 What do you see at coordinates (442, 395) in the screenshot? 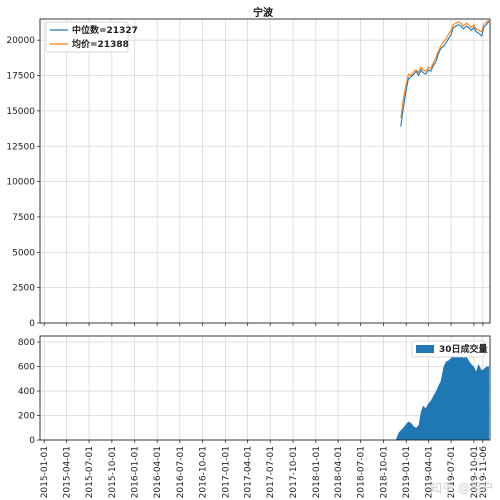
I see `volume-area` at bounding box center [442, 395].